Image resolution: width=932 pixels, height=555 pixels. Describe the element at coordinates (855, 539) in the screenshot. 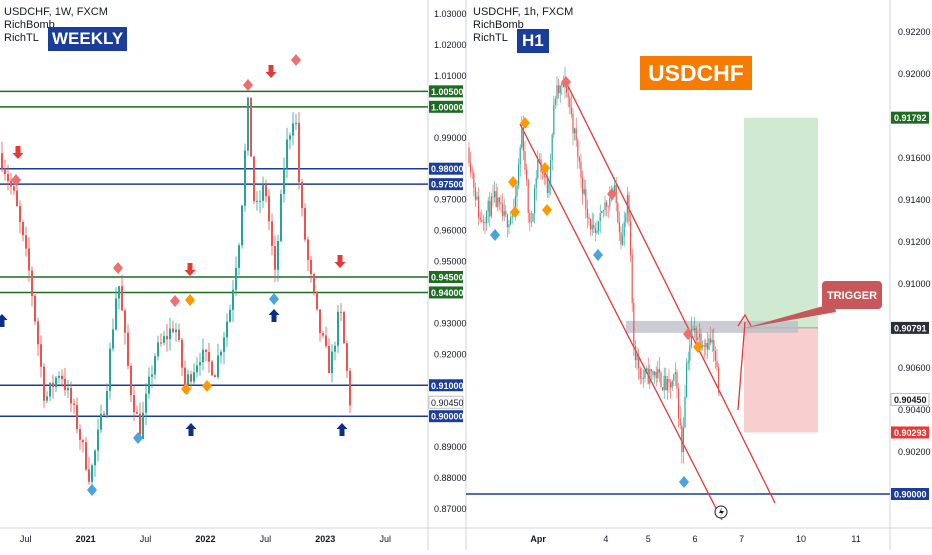

I see `right-time-tick: 11` at that location.